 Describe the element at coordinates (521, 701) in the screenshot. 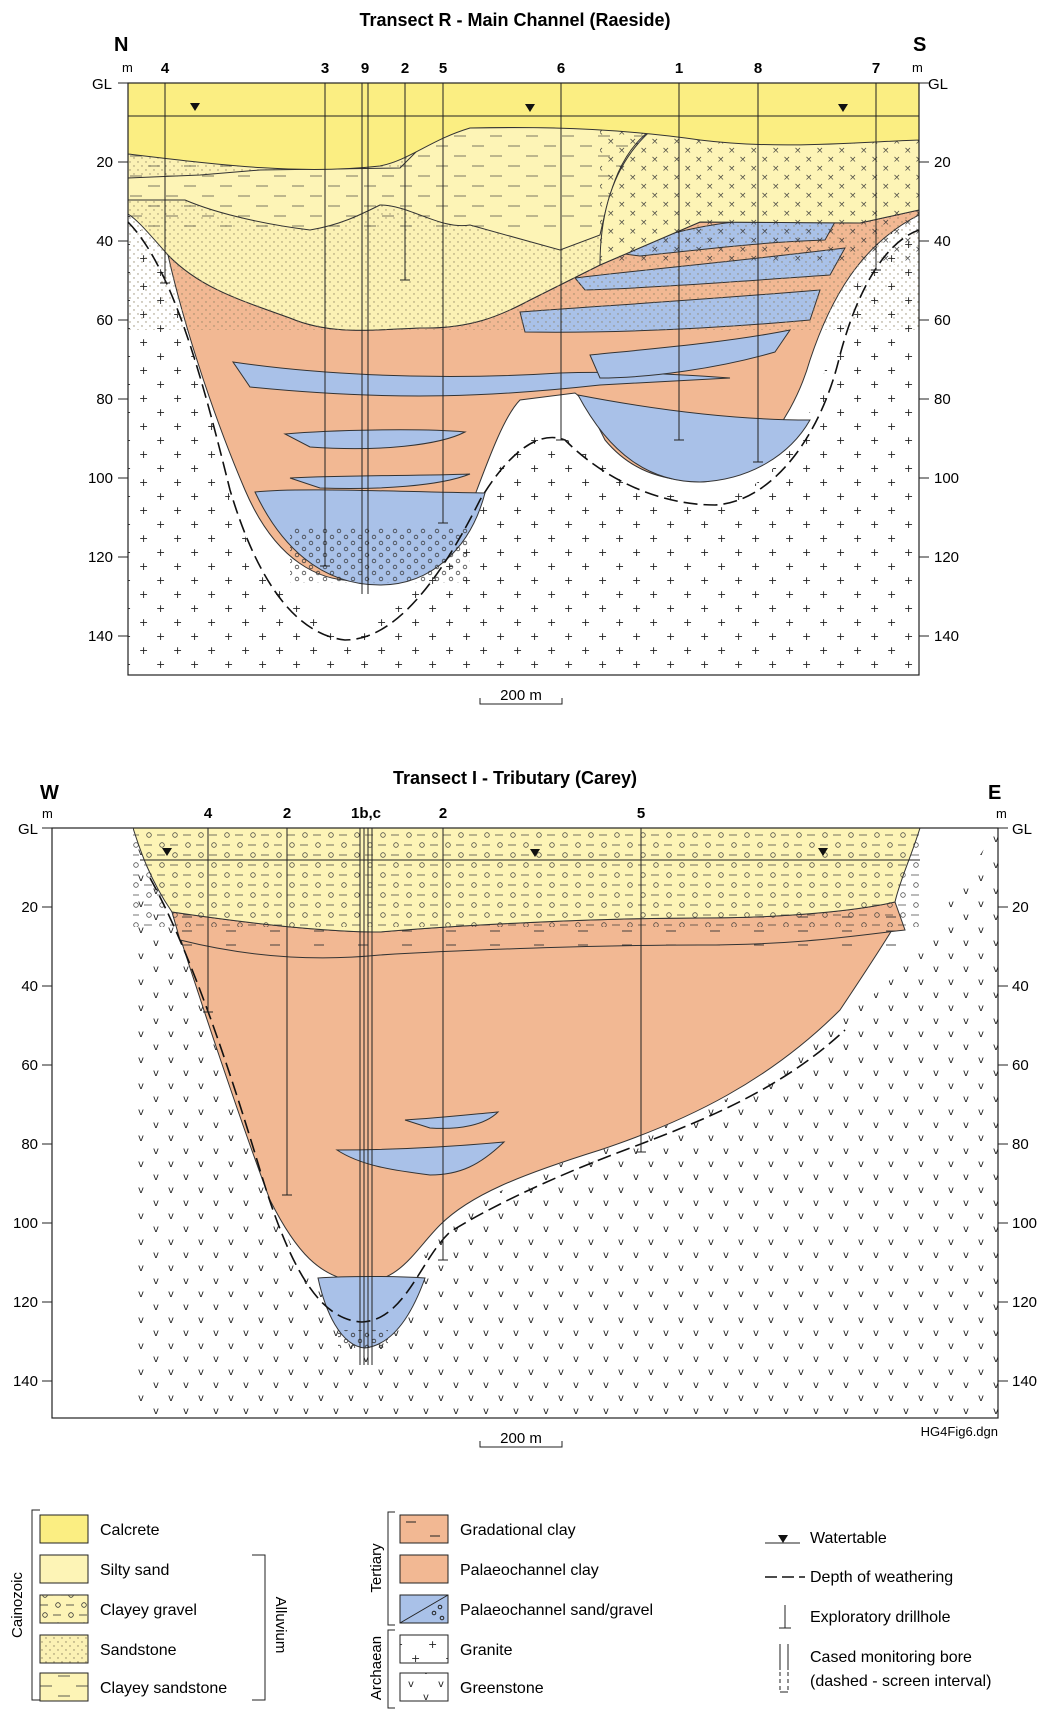

I see `transect-r-scale-bar` at that location.